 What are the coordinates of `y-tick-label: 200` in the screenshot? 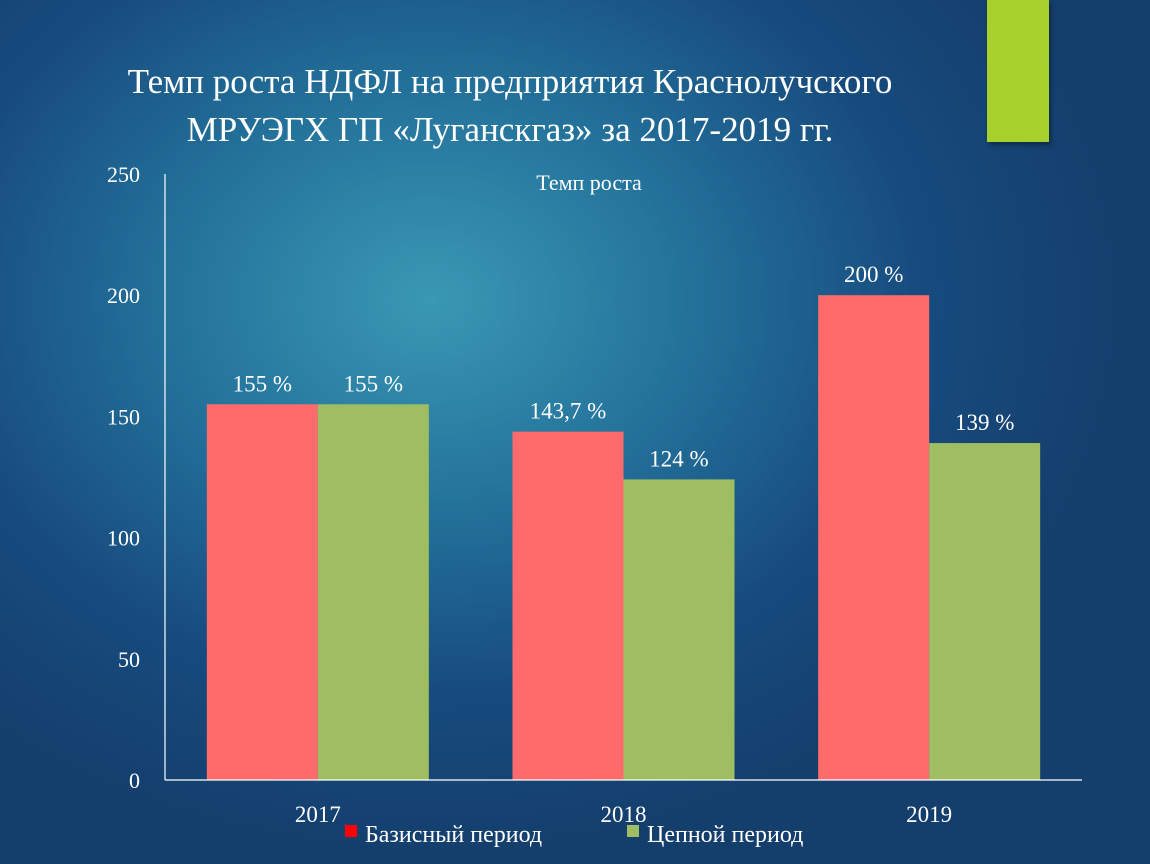 It's located at (123, 295).